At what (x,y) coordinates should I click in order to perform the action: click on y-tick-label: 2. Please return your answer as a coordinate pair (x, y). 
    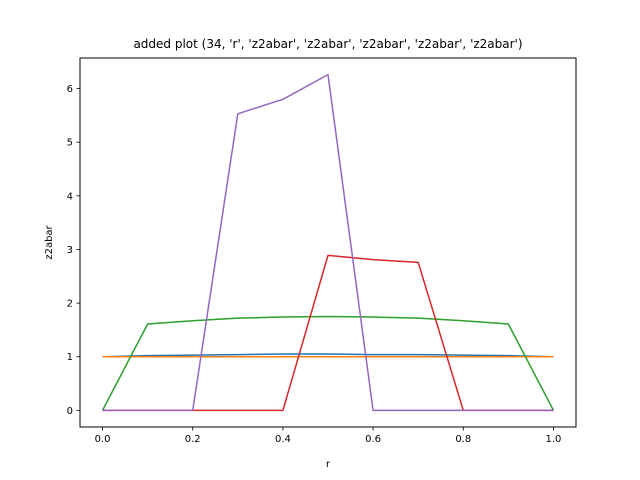
    Looking at the image, I should click on (70, 304).